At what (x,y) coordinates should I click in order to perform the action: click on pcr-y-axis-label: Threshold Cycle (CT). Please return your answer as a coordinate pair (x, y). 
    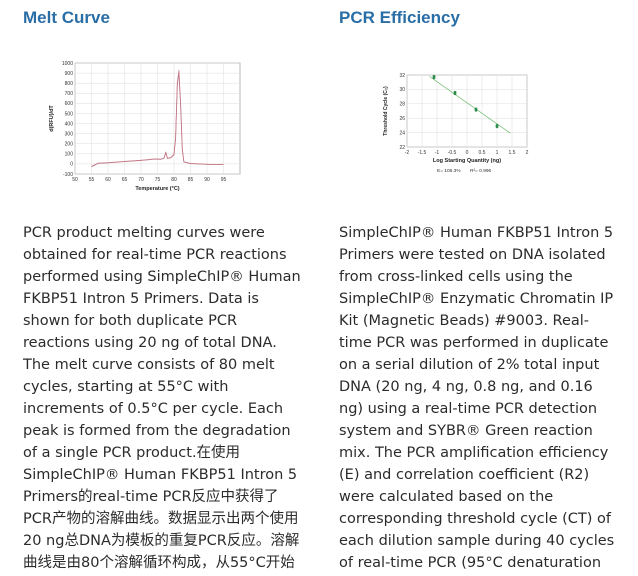
    Looking at the image, I should click on (386, 111).